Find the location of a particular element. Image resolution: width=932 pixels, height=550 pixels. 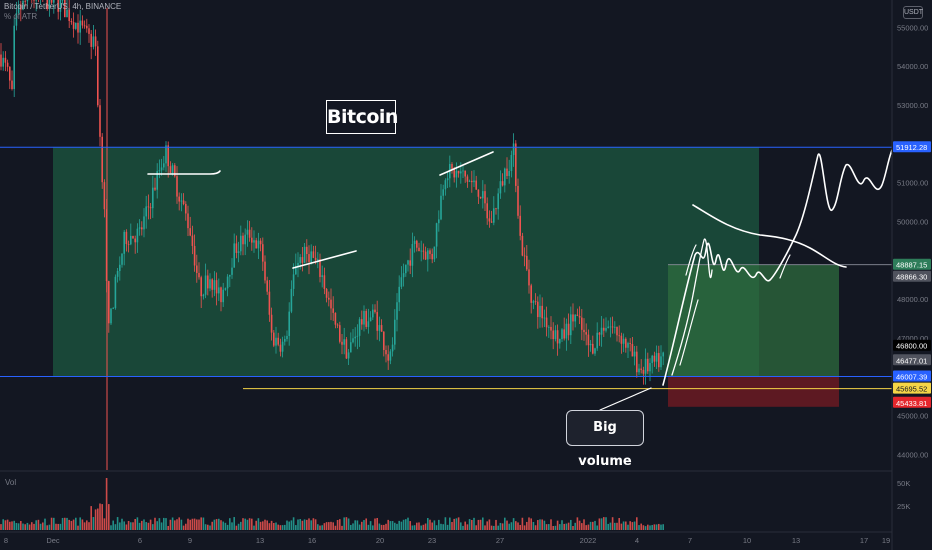

price-label-bg is located at coordinates (912, 376).